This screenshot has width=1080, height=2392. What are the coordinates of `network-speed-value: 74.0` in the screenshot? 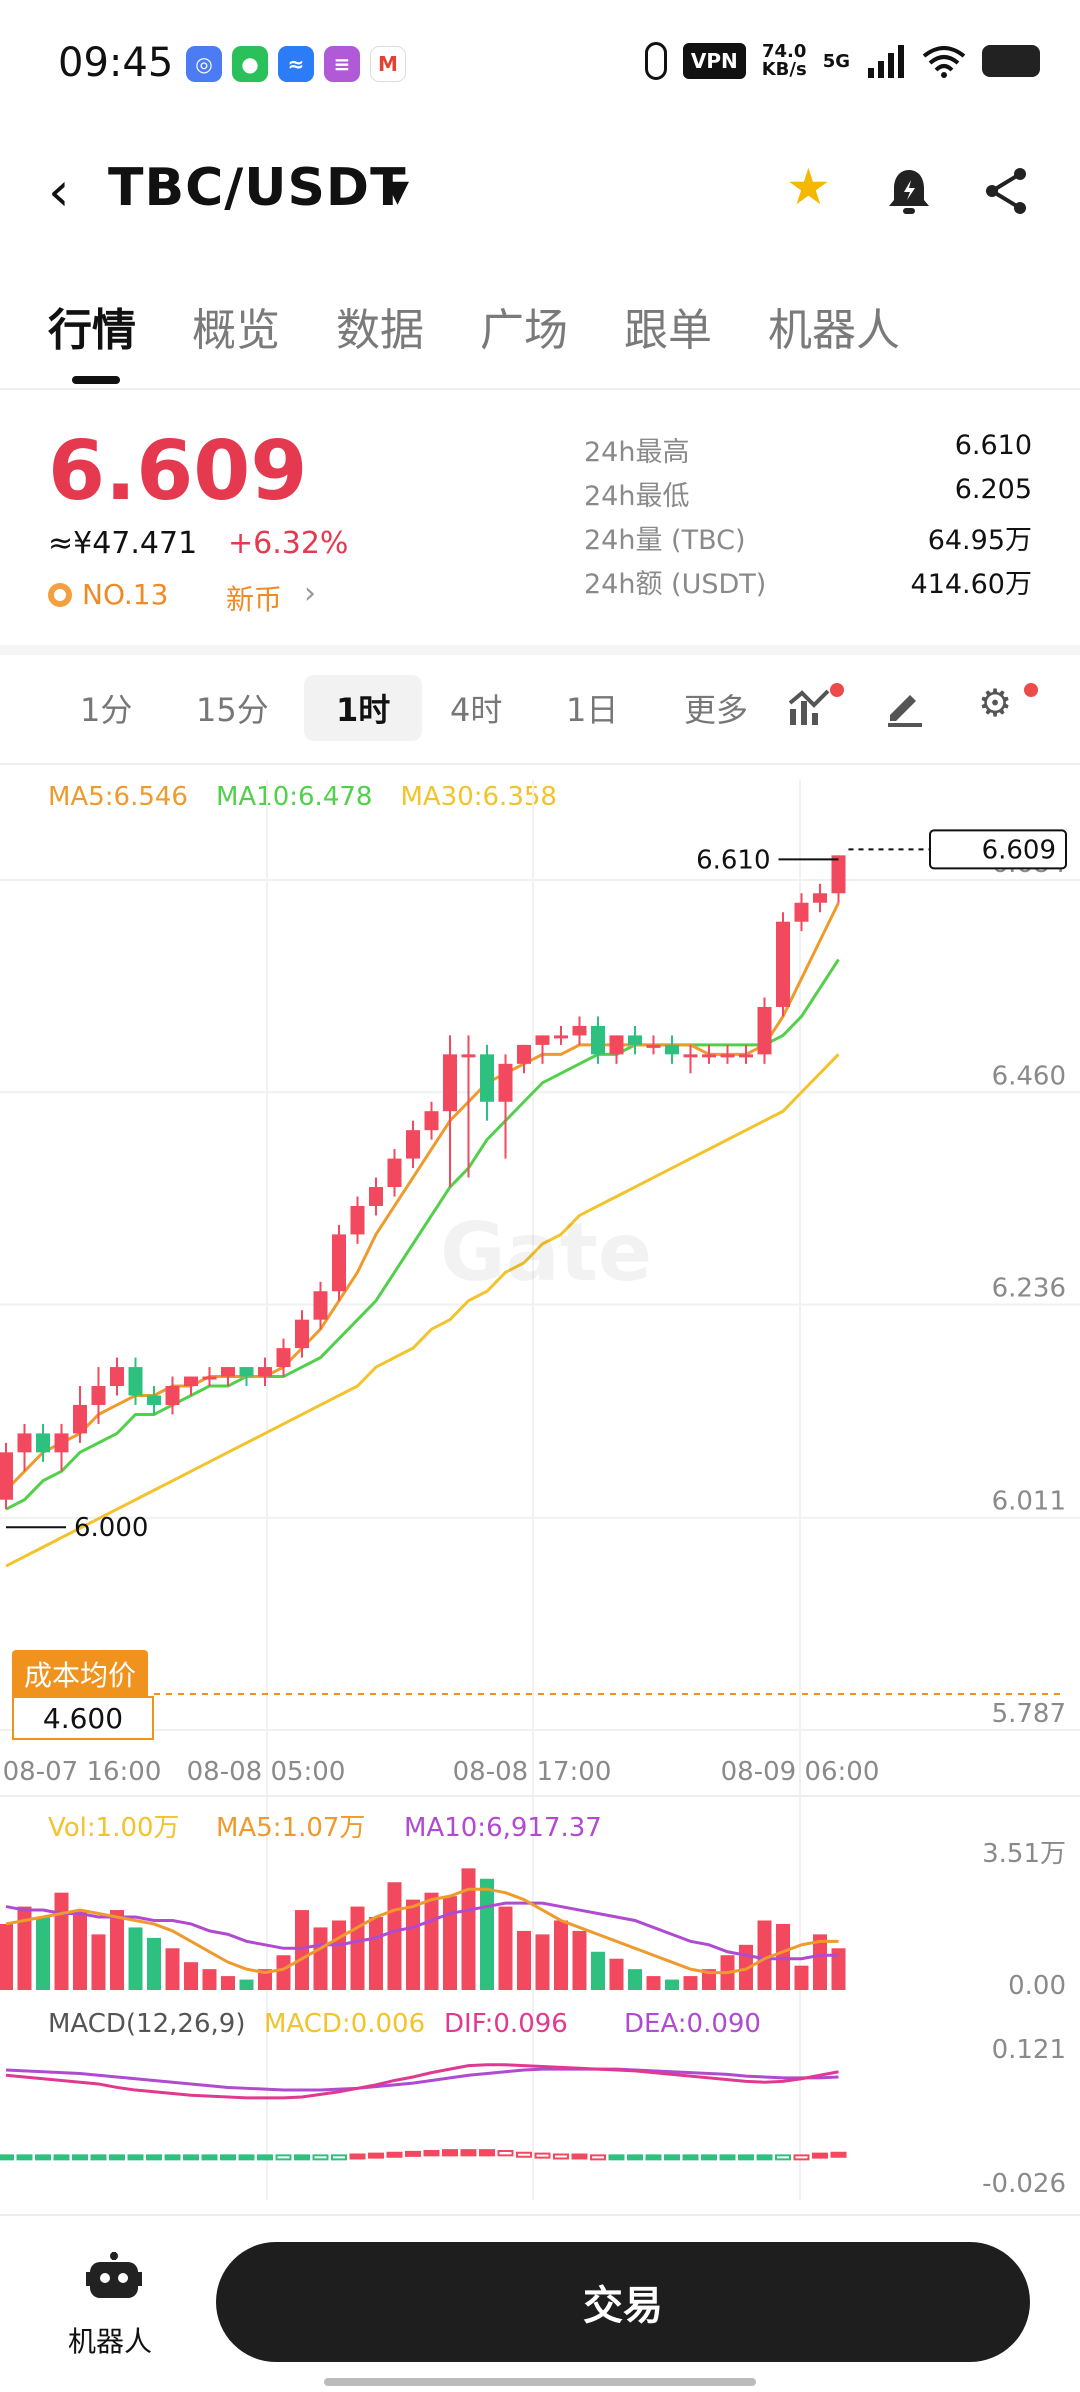 It's located at (784, 51).